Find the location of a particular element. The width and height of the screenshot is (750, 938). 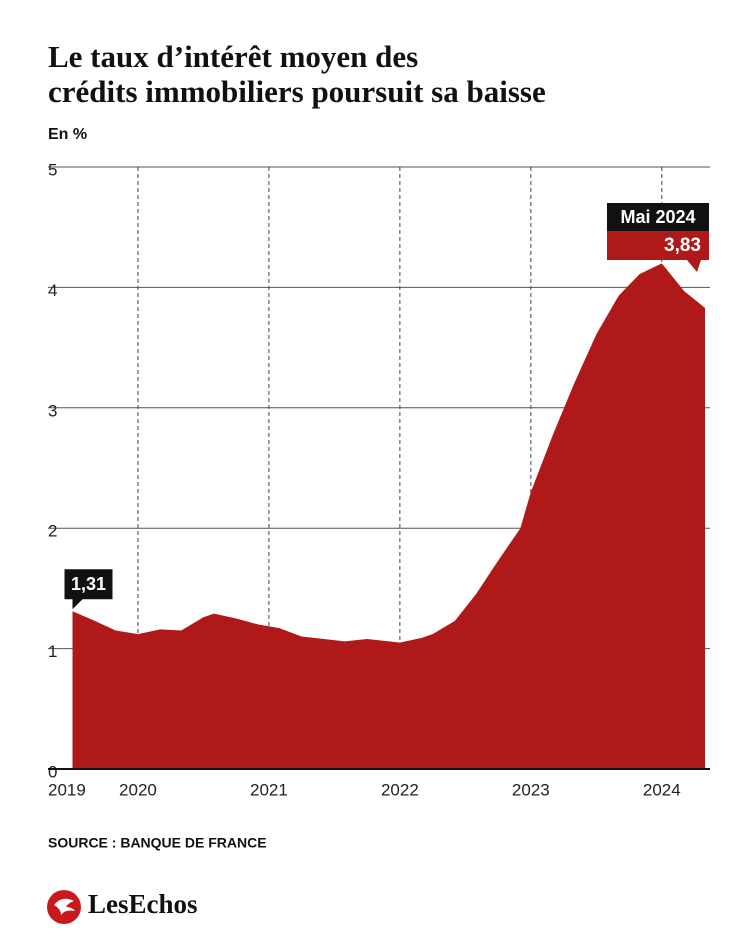

callout-box is located at coordinates (88, 589).